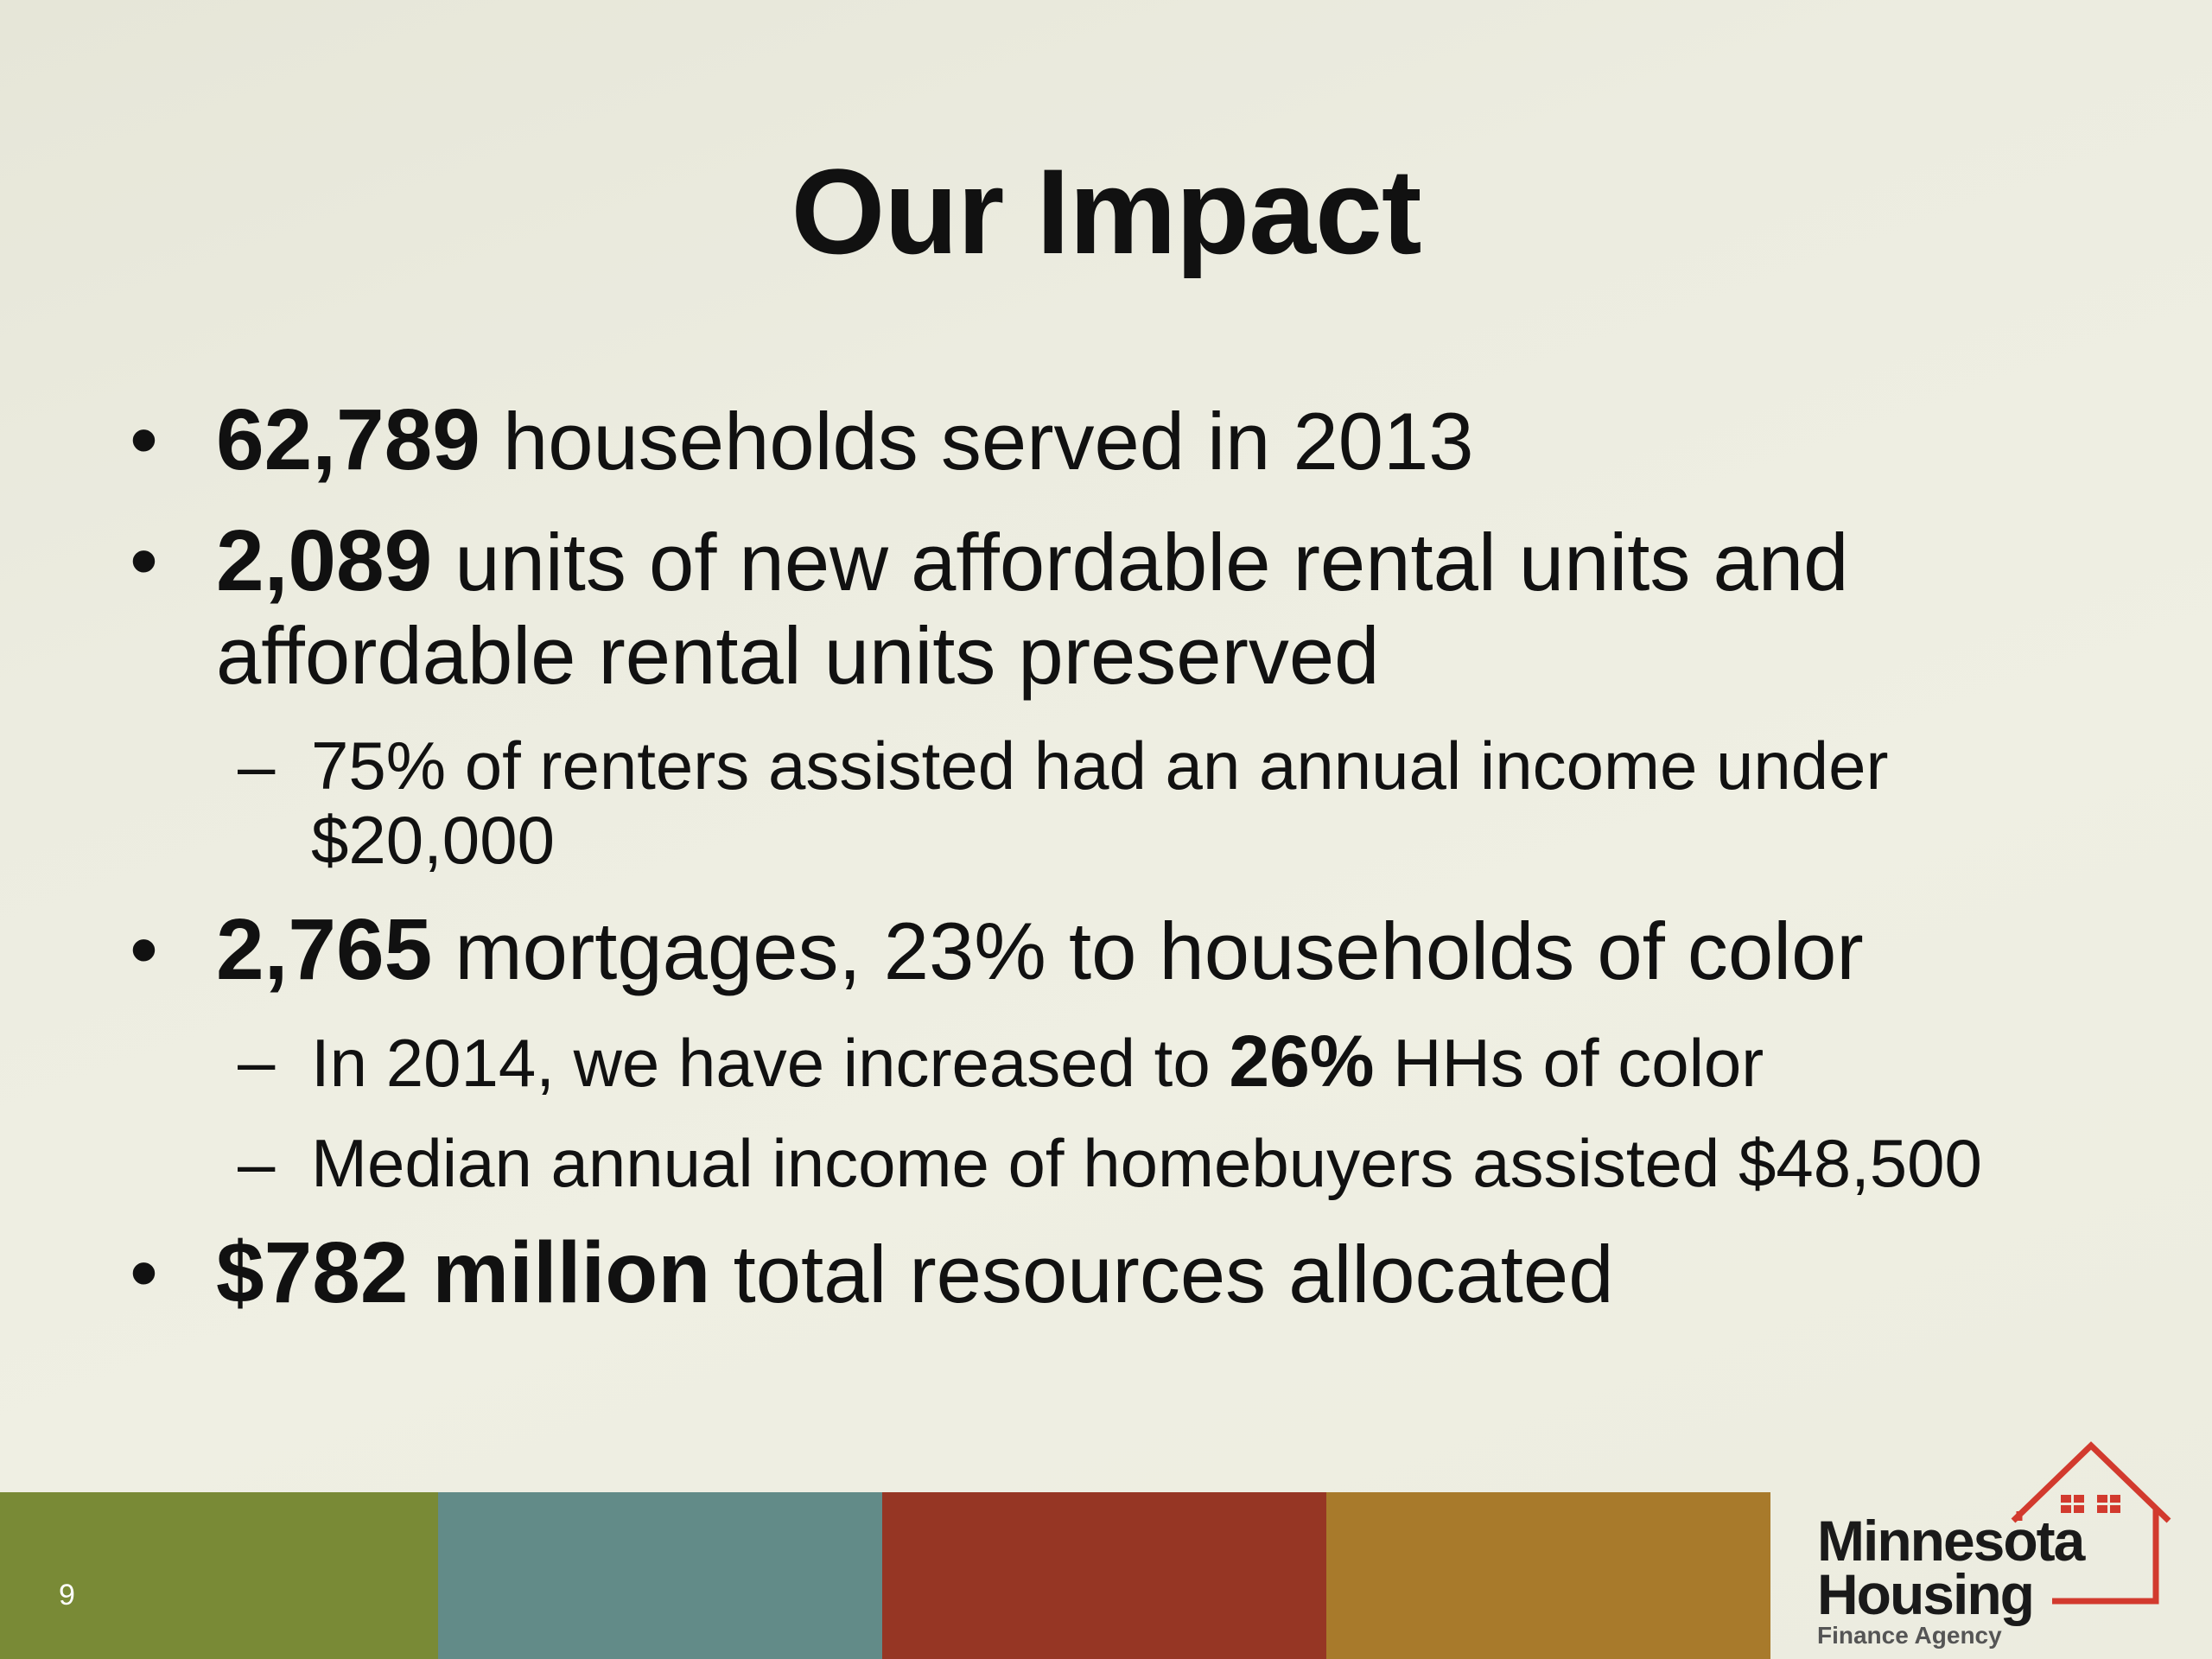  What do you see at coordinates (977, 441) in the screenshot?
I see `bullet-text: households served in 2013` at bounding box center [977, 441].